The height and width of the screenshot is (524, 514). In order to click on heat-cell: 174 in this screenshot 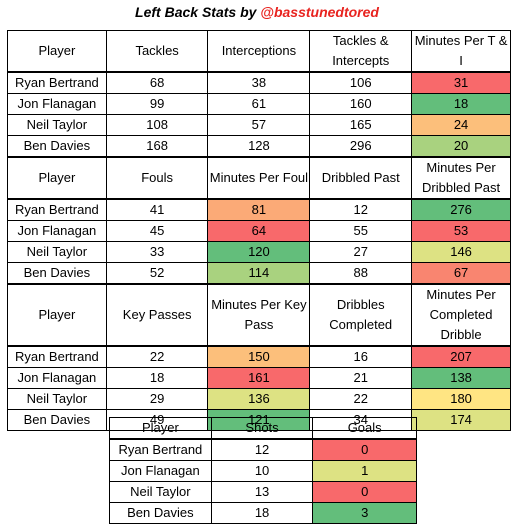, I will do `click(461, 420)`.